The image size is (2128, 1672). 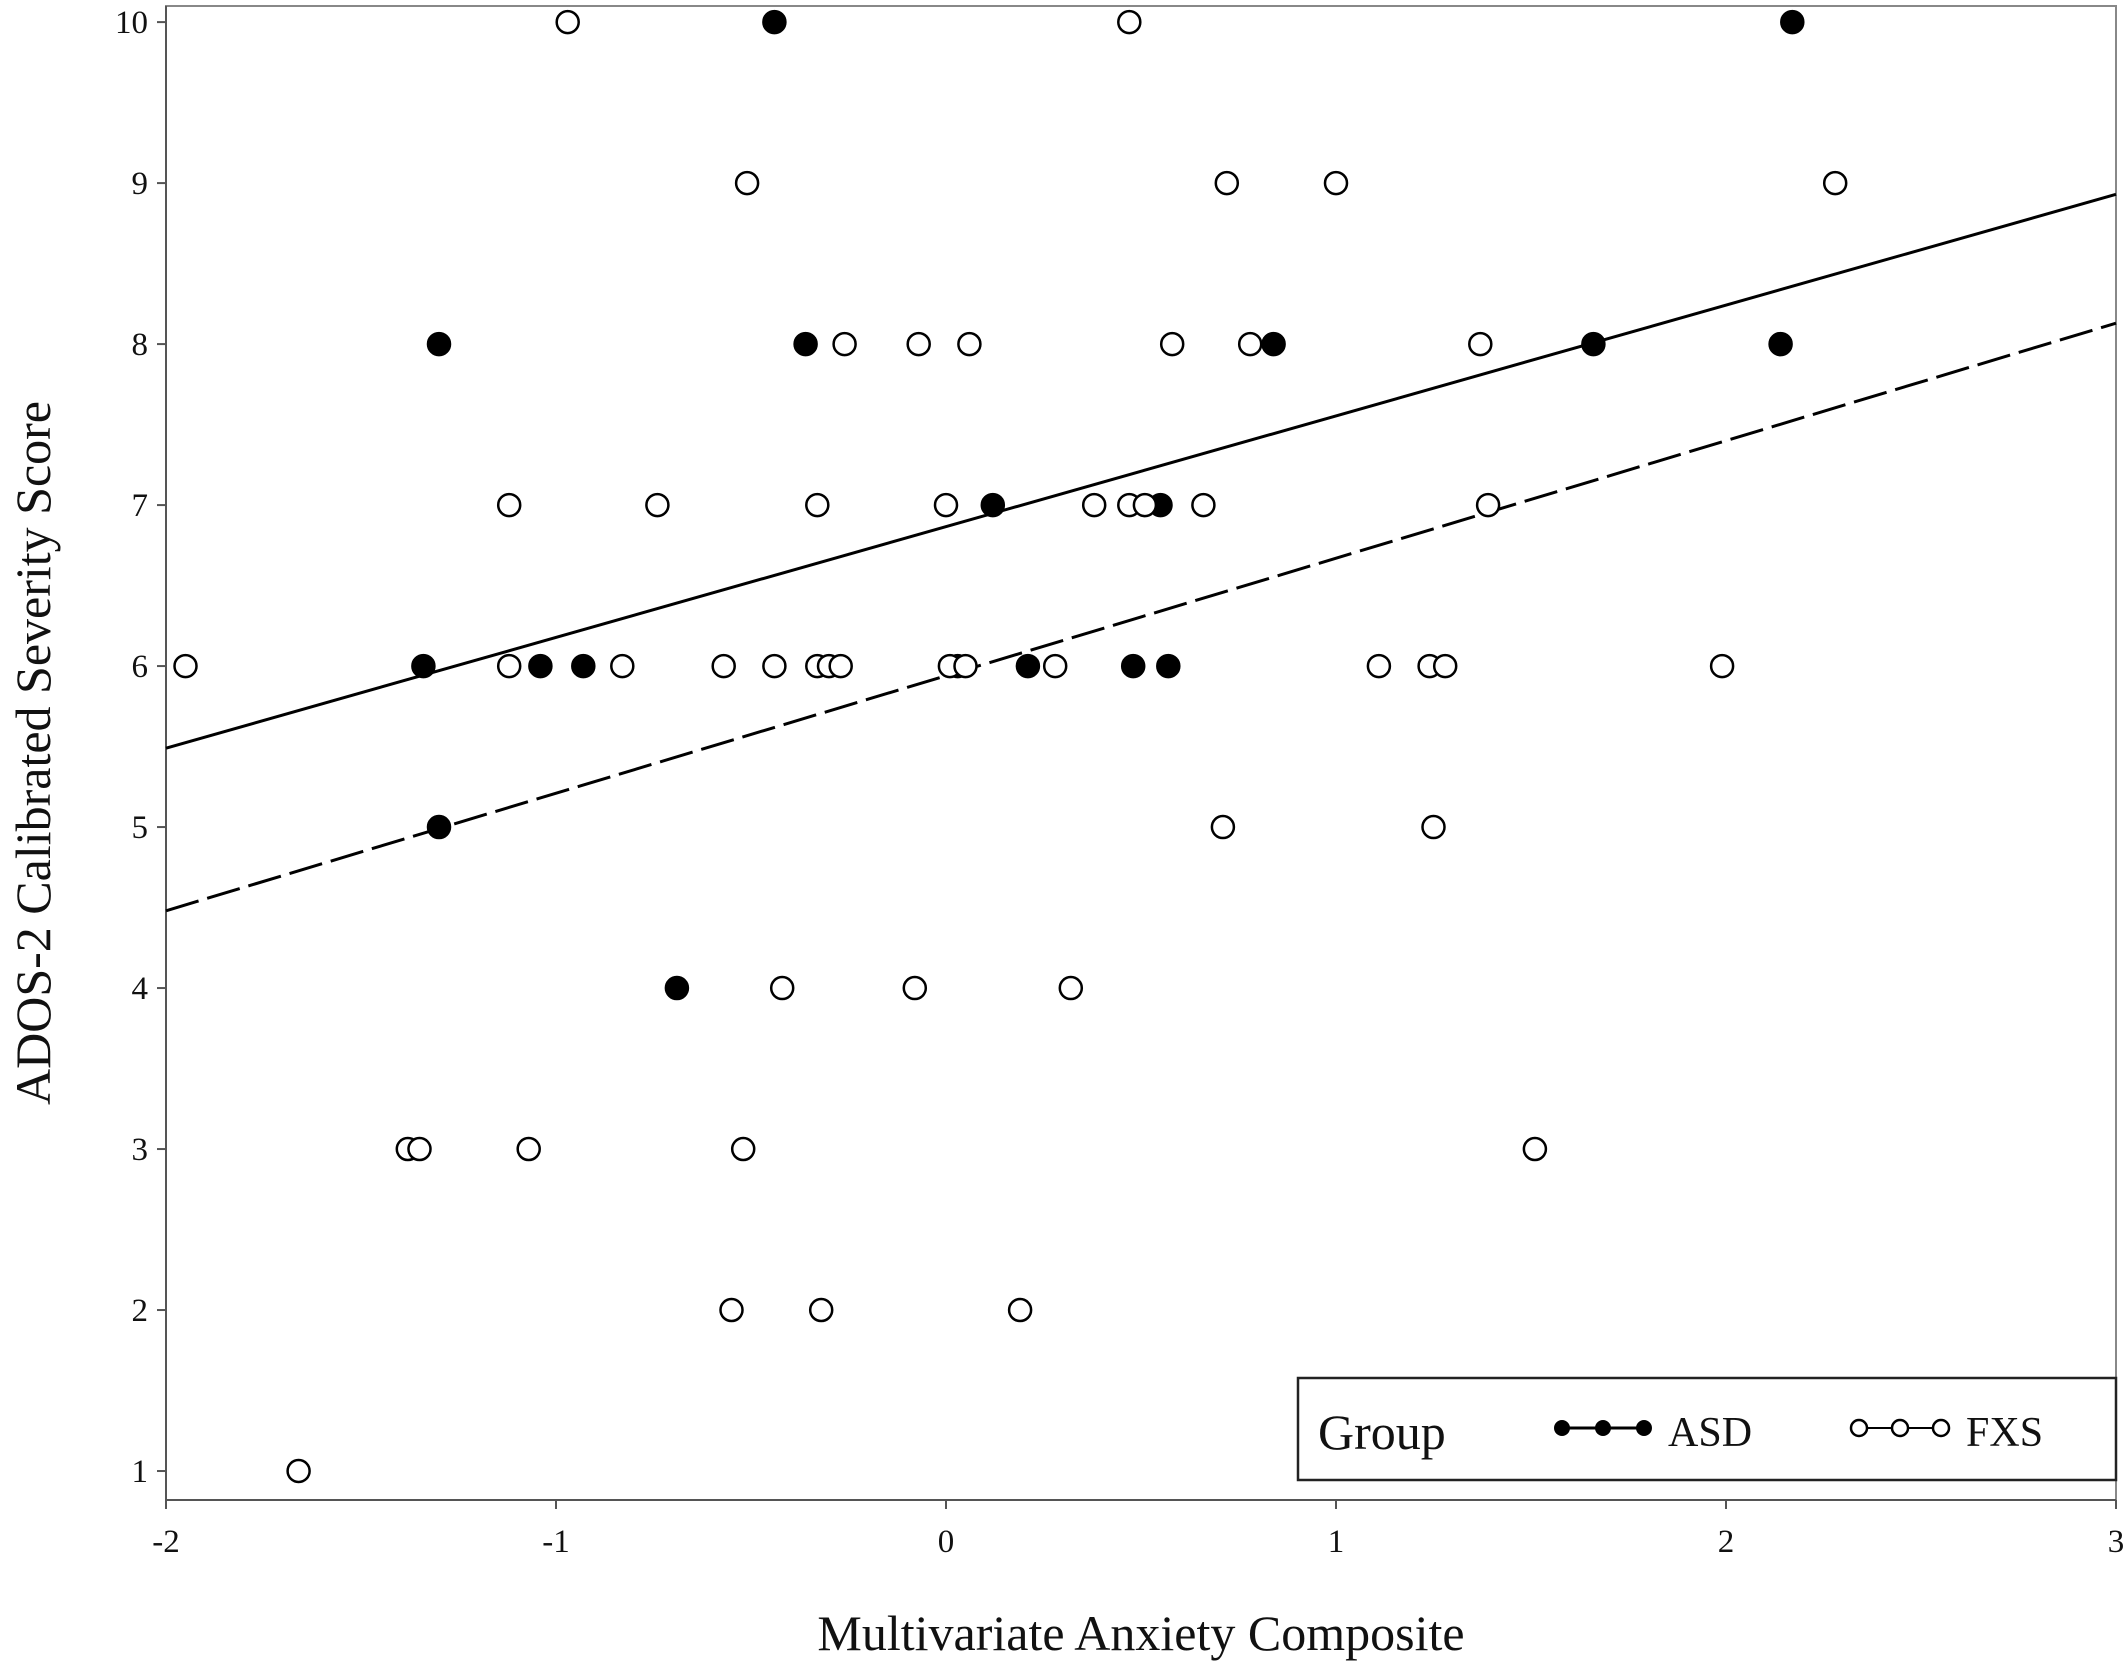 I want to click on legend-box, so click(x=1707, y=1429).